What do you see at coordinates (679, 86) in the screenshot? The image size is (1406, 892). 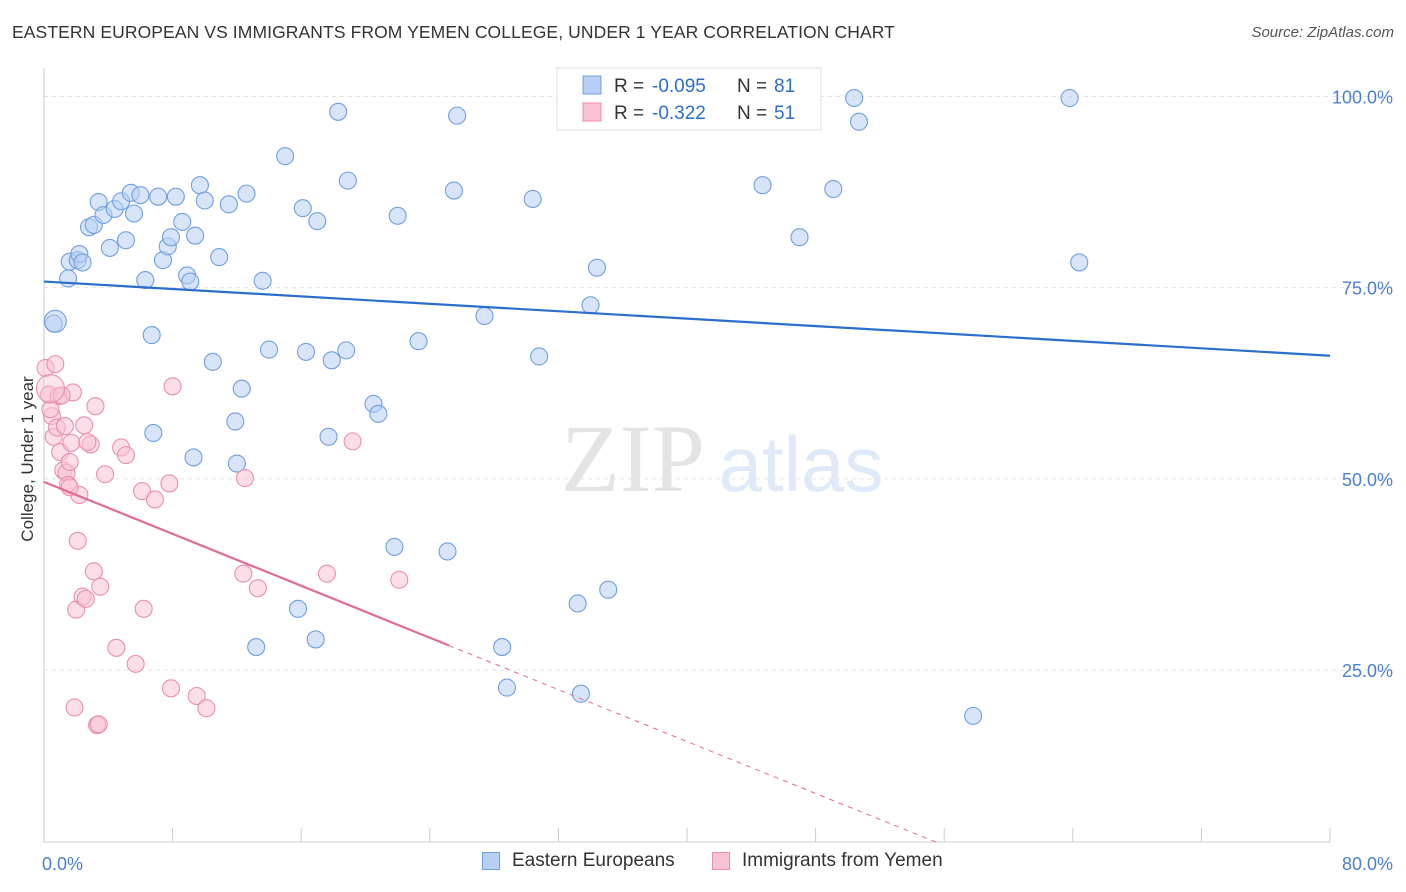 I see `stats-legend-r-value: -0.095` at bounding box center [679, 86].